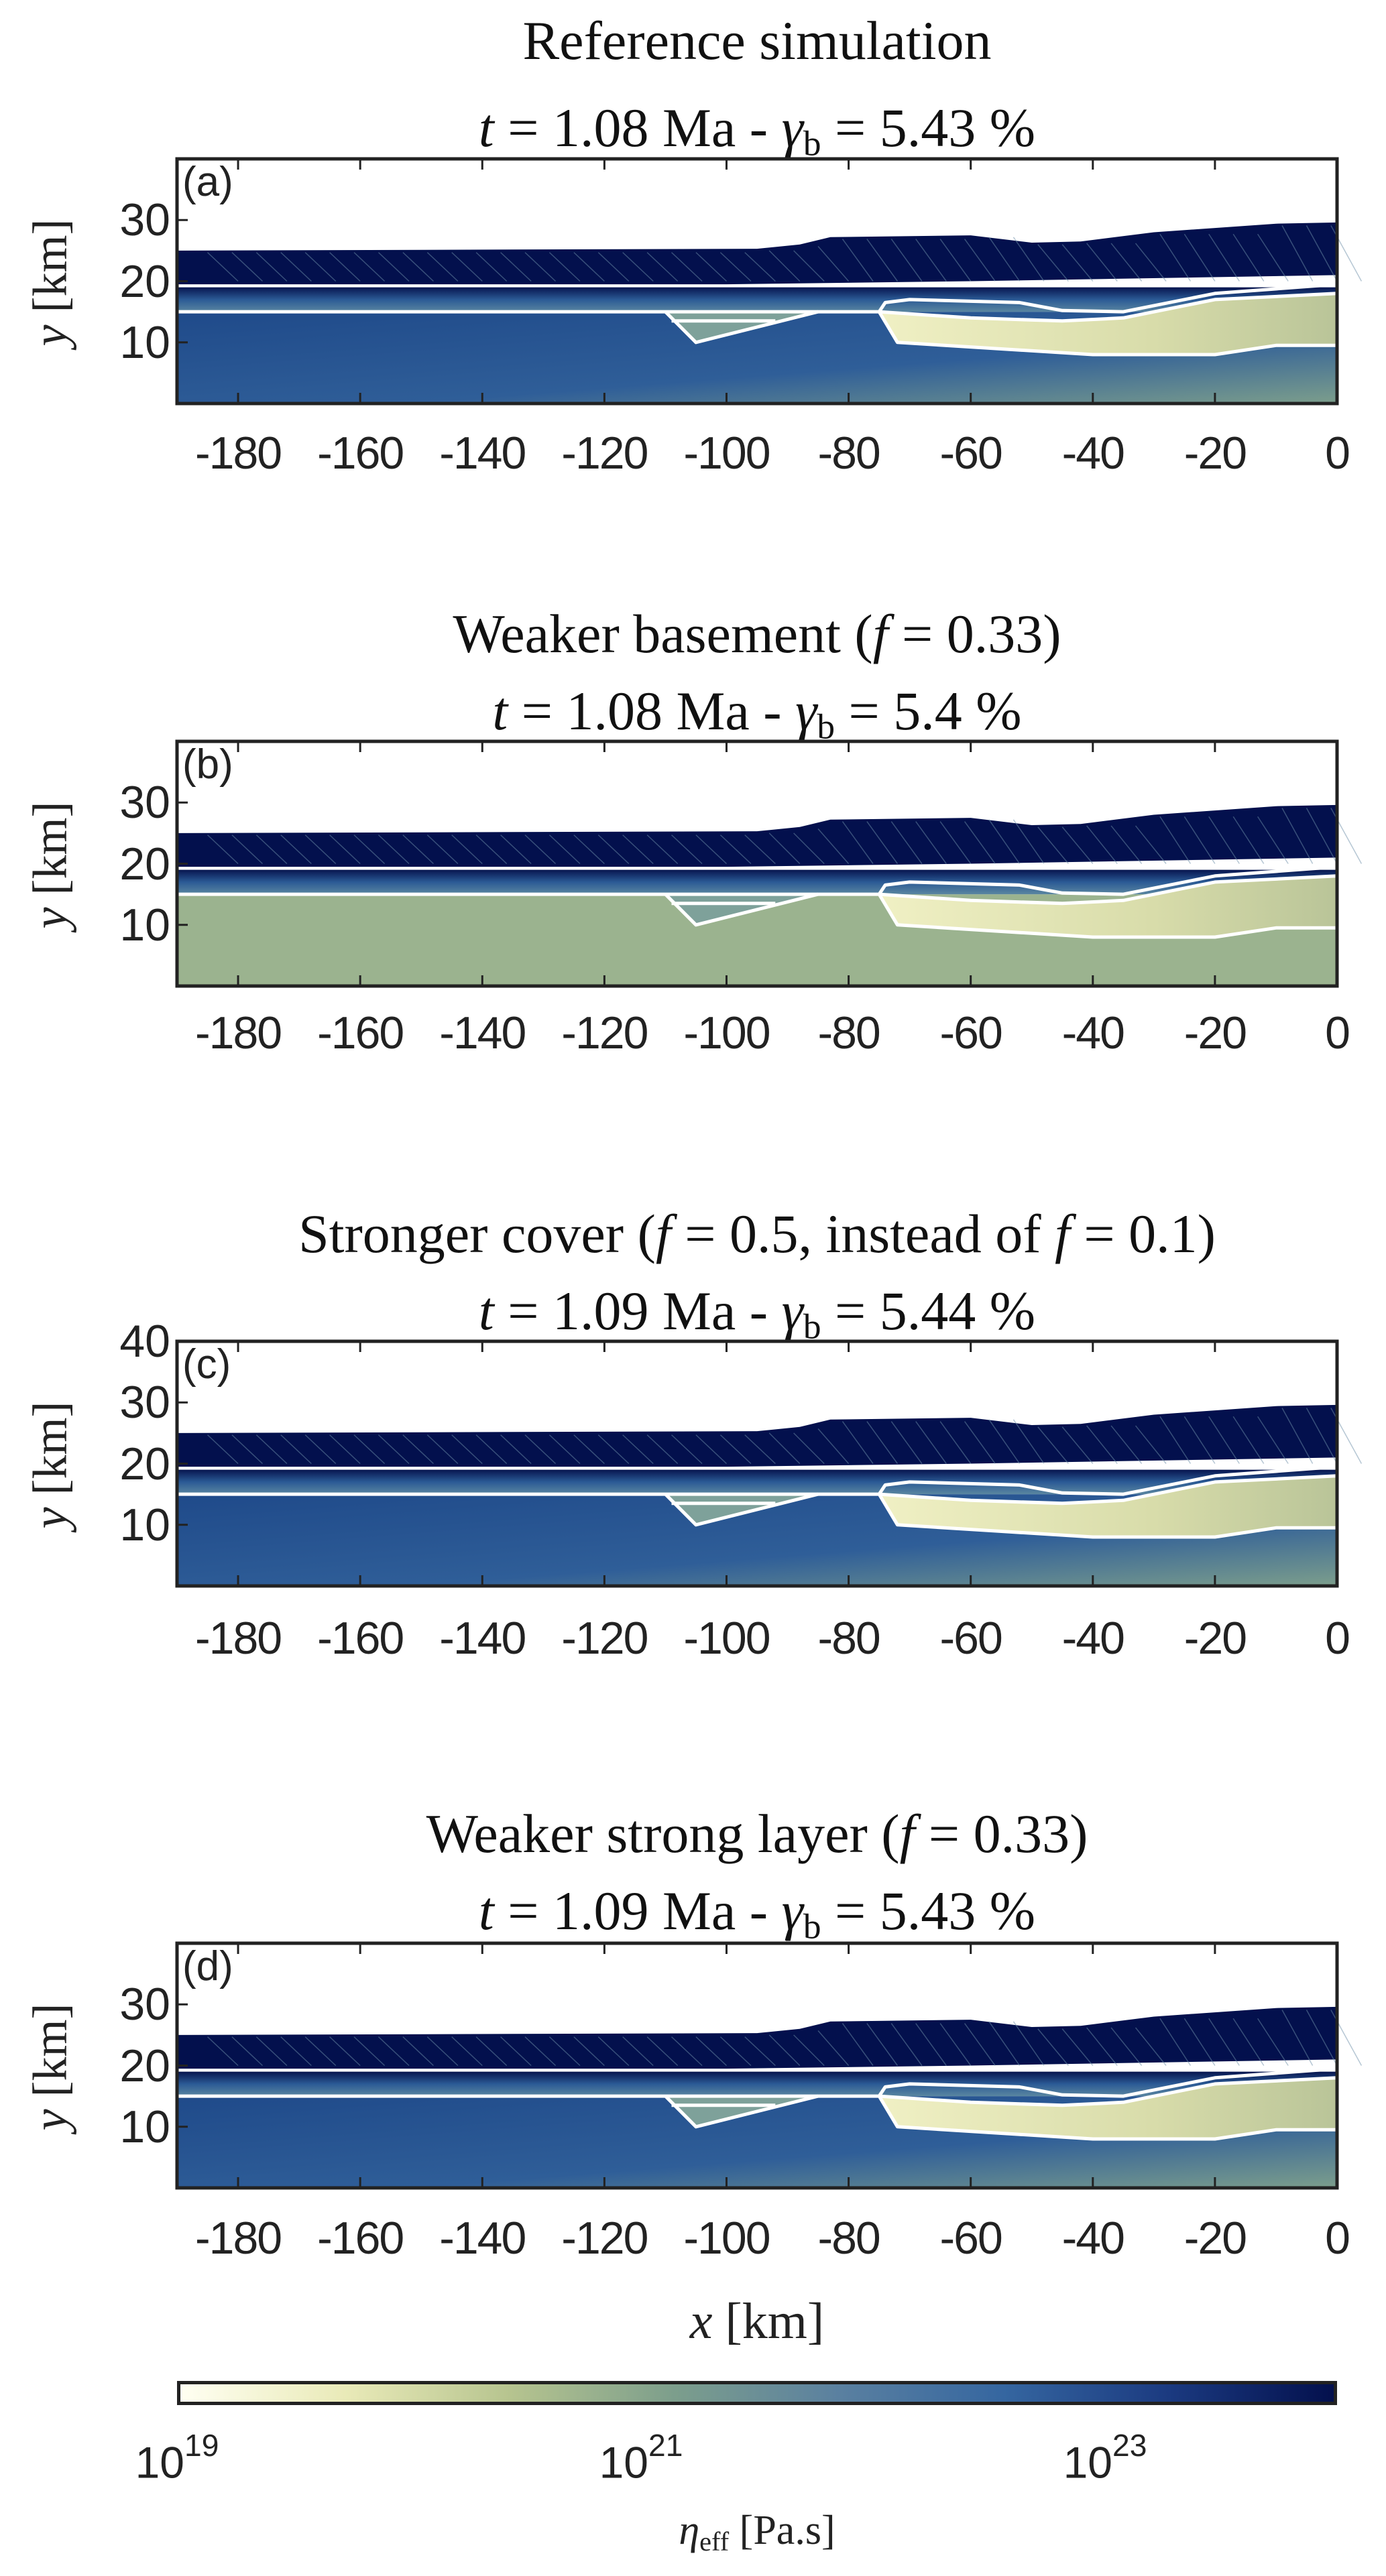  What do you see at coordinates (971, 2238) in the screenshot?
I see `x-tick-label: -60` at bounding box center [971, 2238].